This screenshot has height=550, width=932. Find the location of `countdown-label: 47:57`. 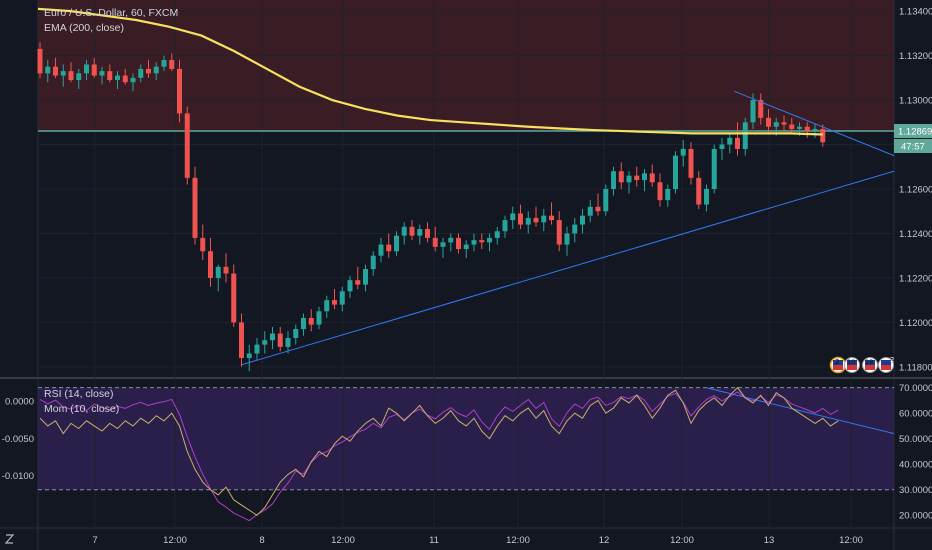

countdown-label: 47:57 is located at coordinates (913, 147).